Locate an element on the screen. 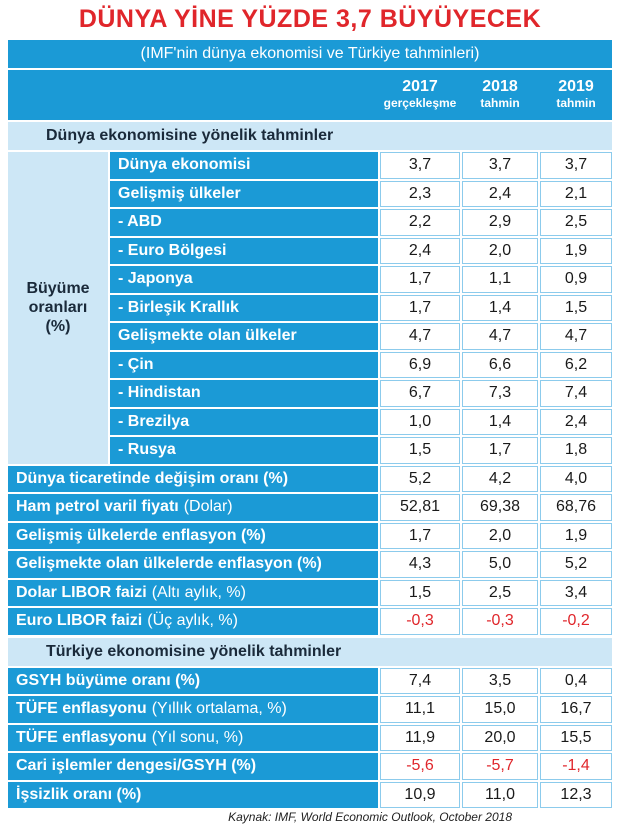  row-label: Dünya ticaretinde değişim oranı (%) is located at coordinates (193, 478).